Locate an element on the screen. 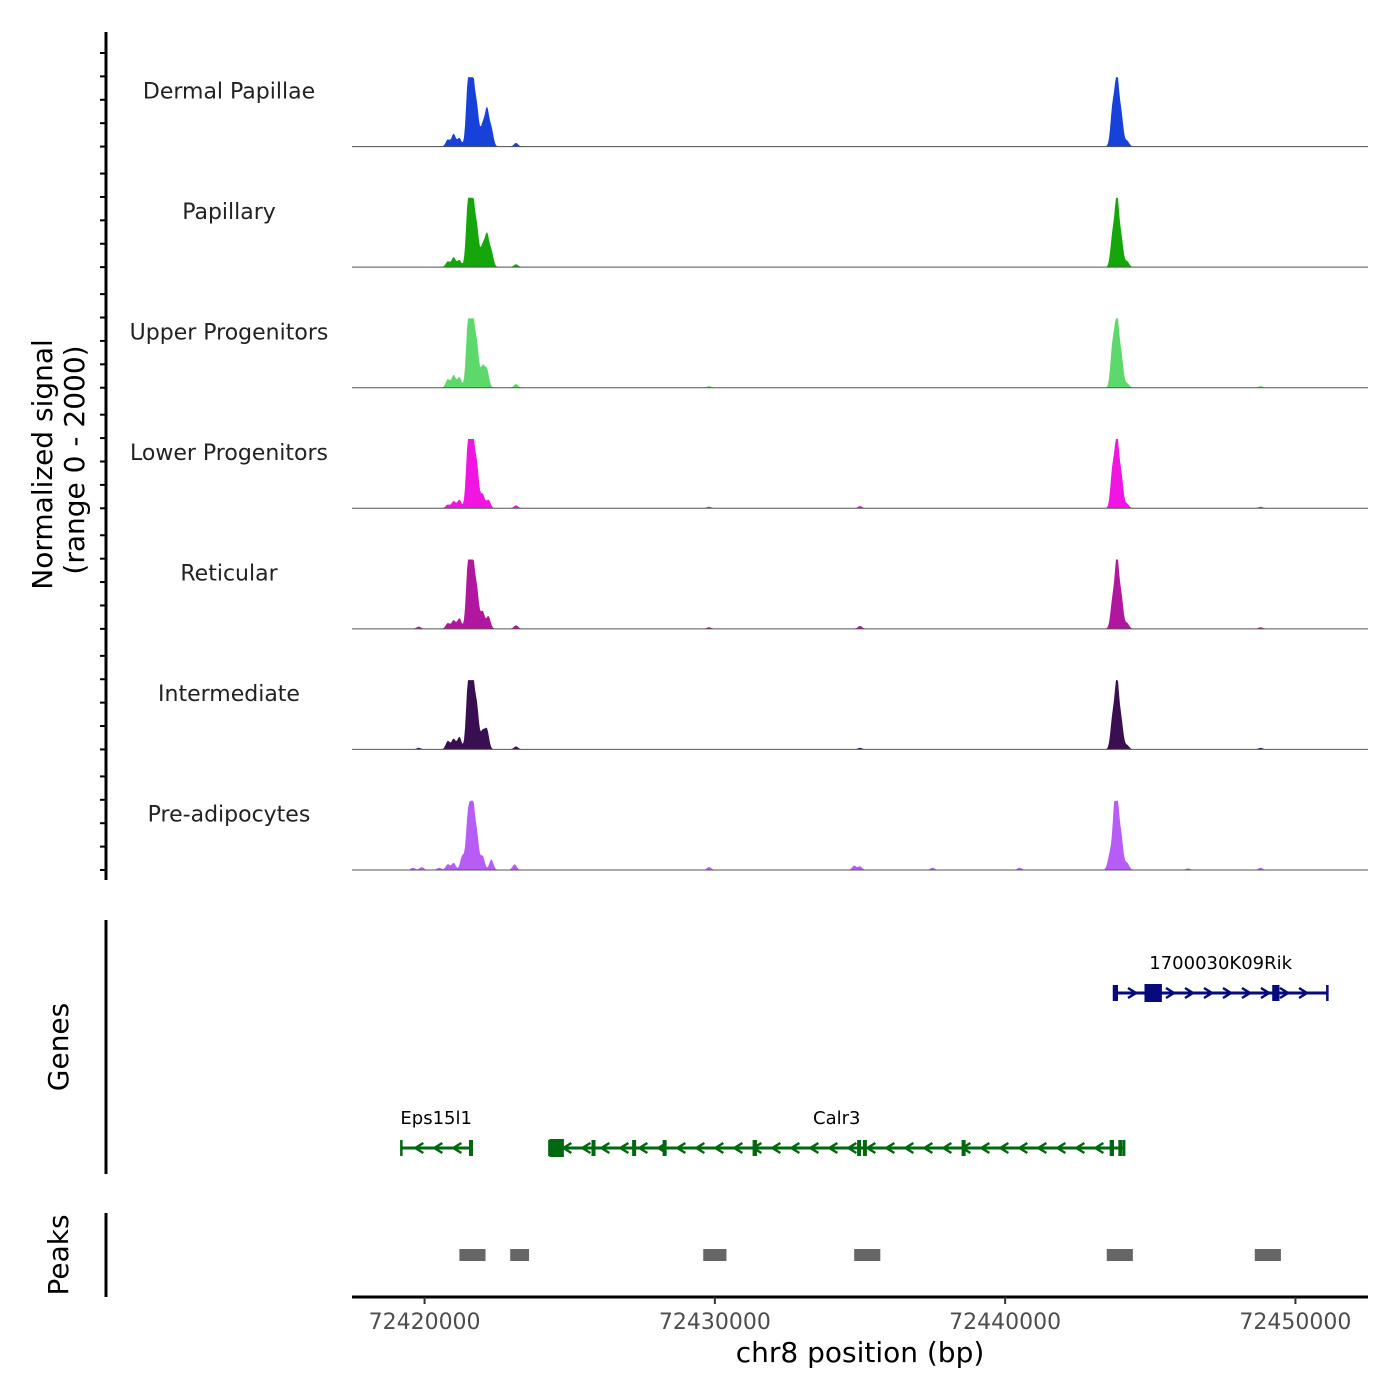 The width and height of the screenshot is (1400, 1400). track-label-upper-progenitors: Upper Progenitors is located at coordinates (229, 332).